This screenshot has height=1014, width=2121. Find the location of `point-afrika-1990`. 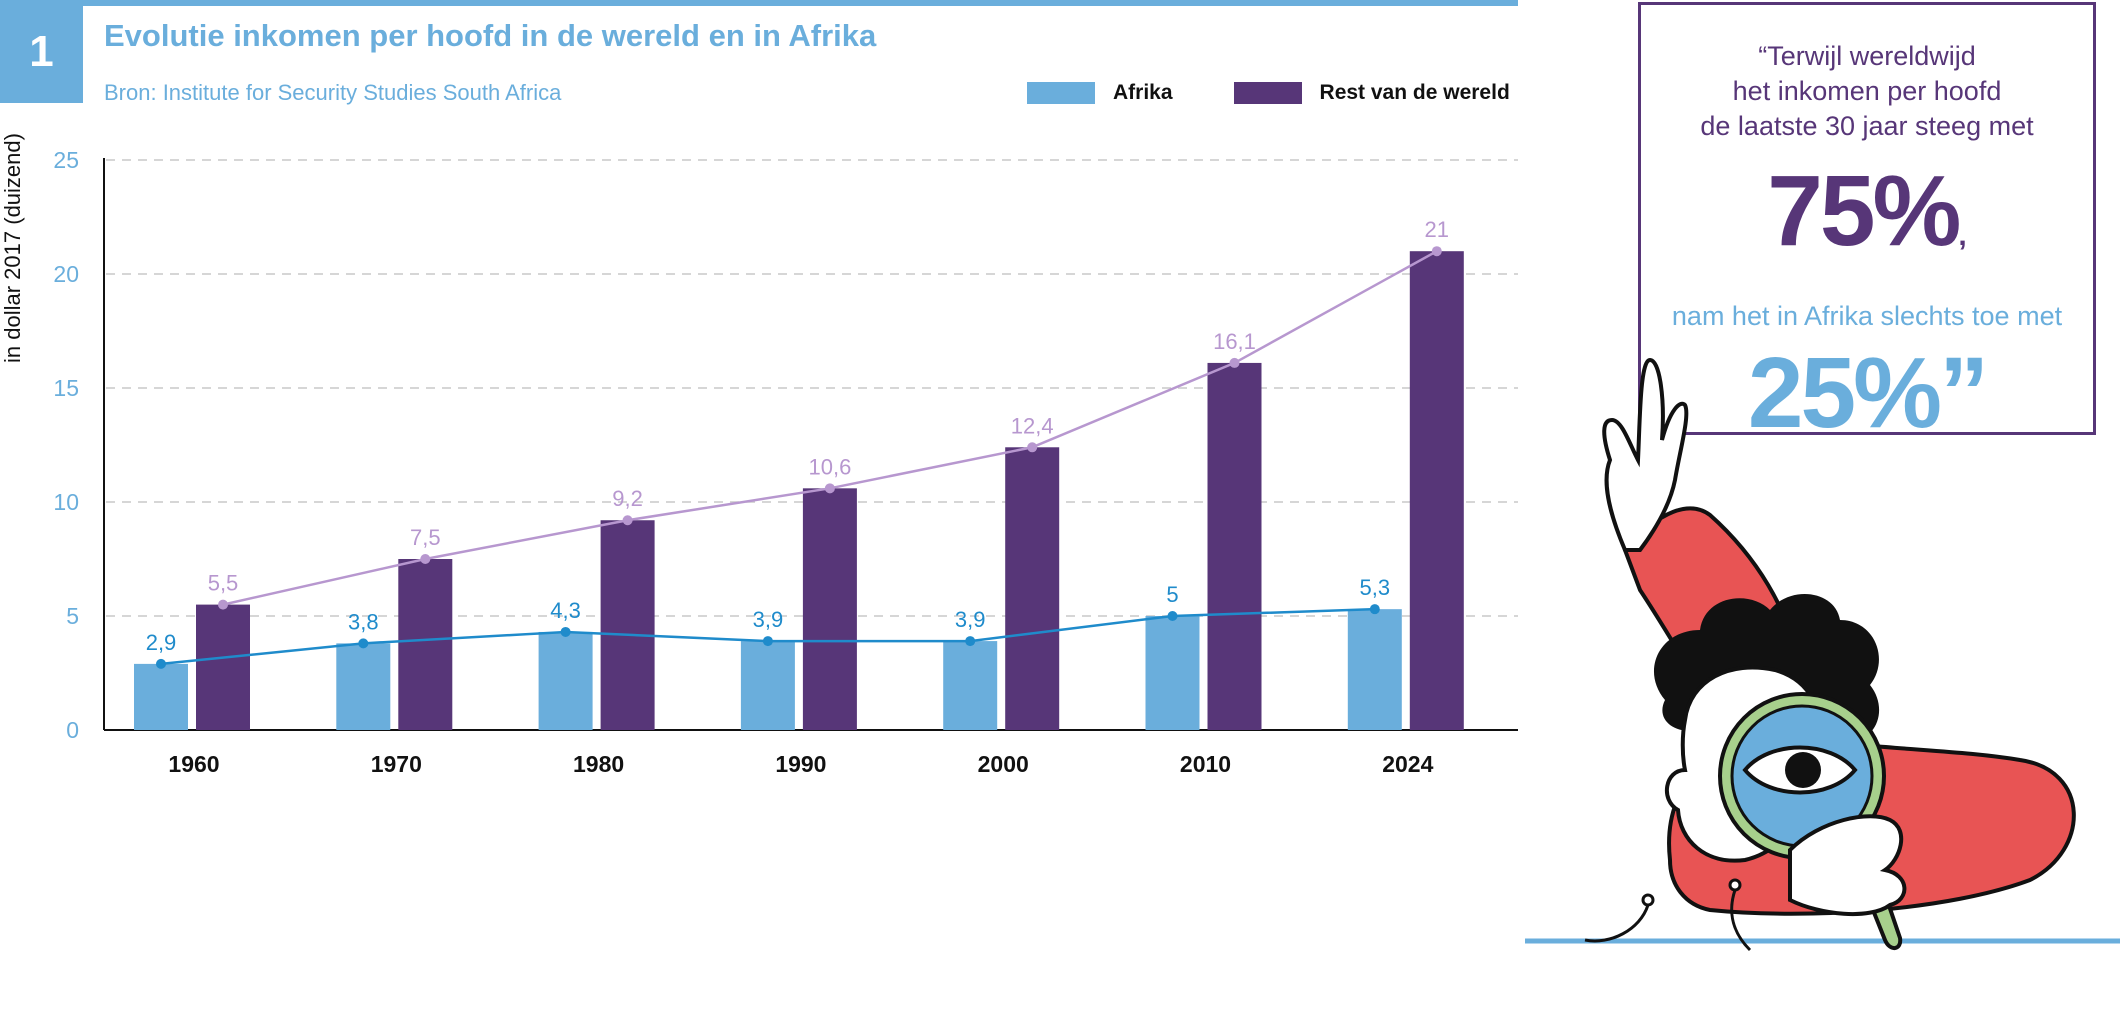

point-afrika-1990 is located at coordinates (767, 641).